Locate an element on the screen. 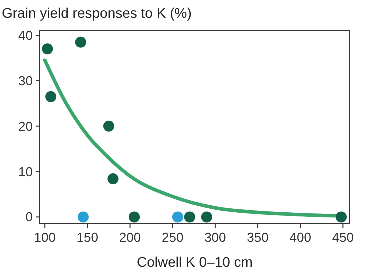 This screenshot has height=279, width=380. y-tick-label: 40 is located at coordinates (25, 36).